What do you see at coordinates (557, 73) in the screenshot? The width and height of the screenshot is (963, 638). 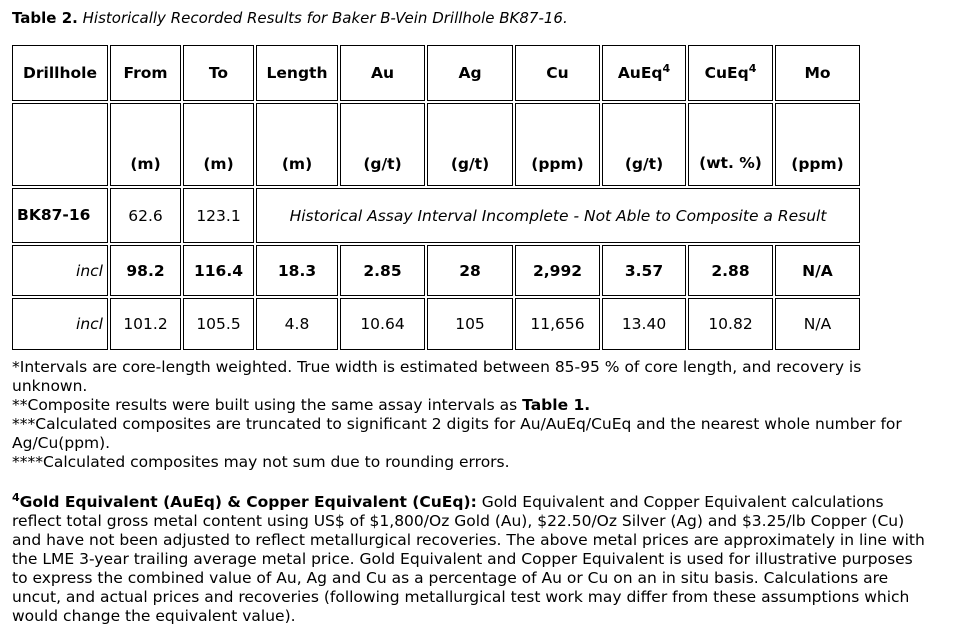 I see `header-cell: Cu` at bounding box center [557, 73].